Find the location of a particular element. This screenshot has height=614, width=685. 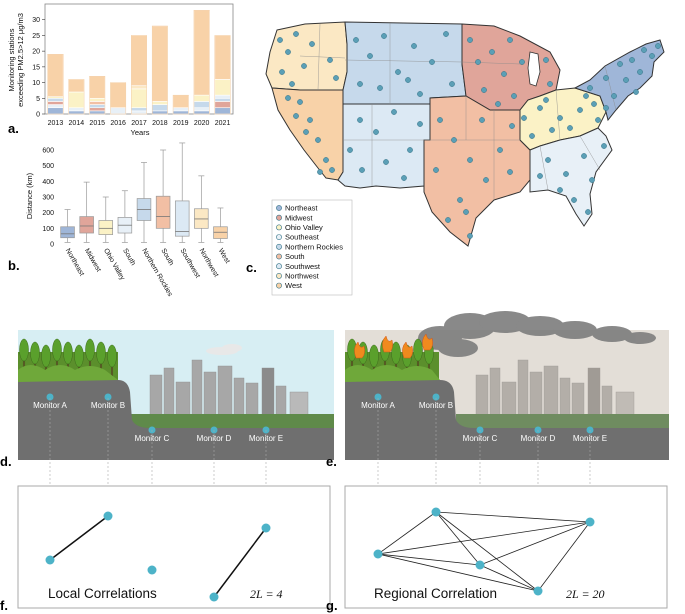

panel-g-edge is located at coordinates (509, 578).